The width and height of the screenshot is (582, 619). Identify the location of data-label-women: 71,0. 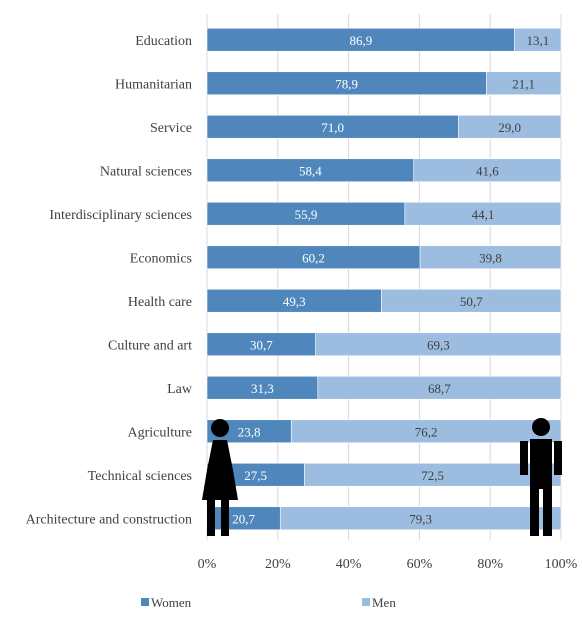
(332, 127).